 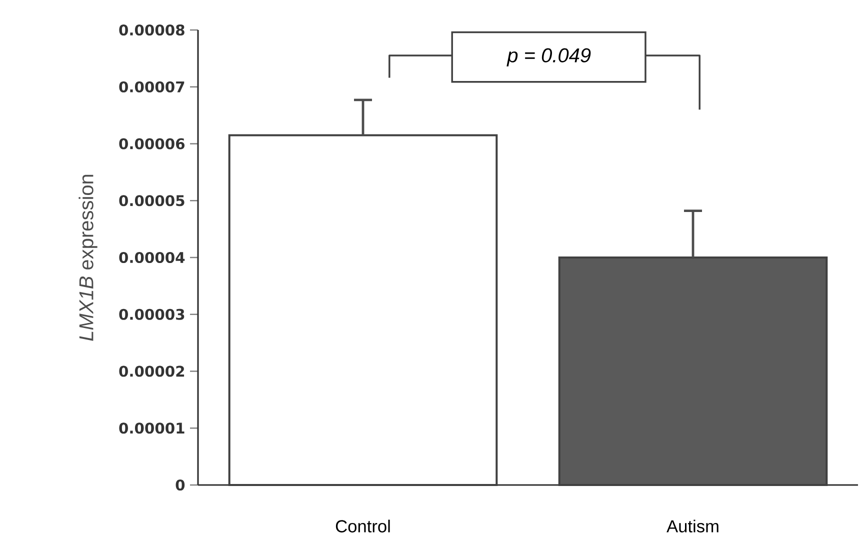 I want to click on y-tick-label: 0.00005, so click(x=151, y=200).